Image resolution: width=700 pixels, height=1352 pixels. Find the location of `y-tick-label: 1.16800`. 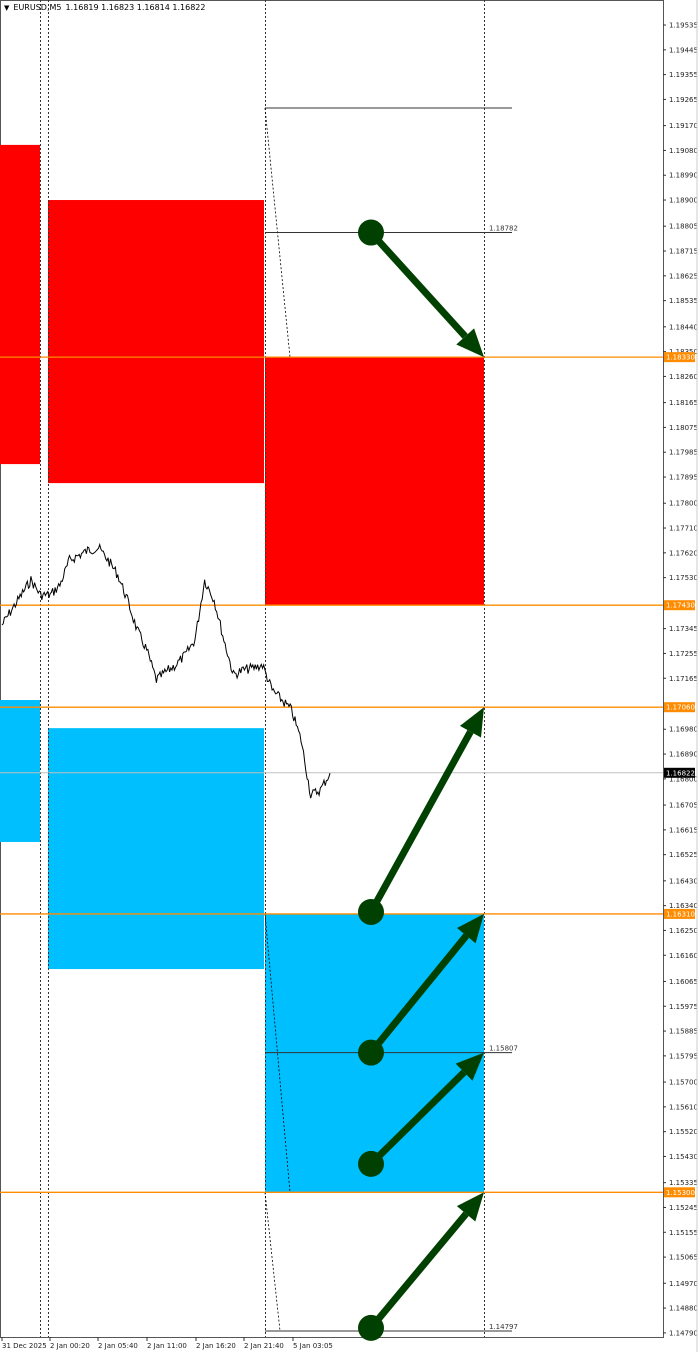

y-tick-label: 1.16800 is located at coordinates (683, 779).